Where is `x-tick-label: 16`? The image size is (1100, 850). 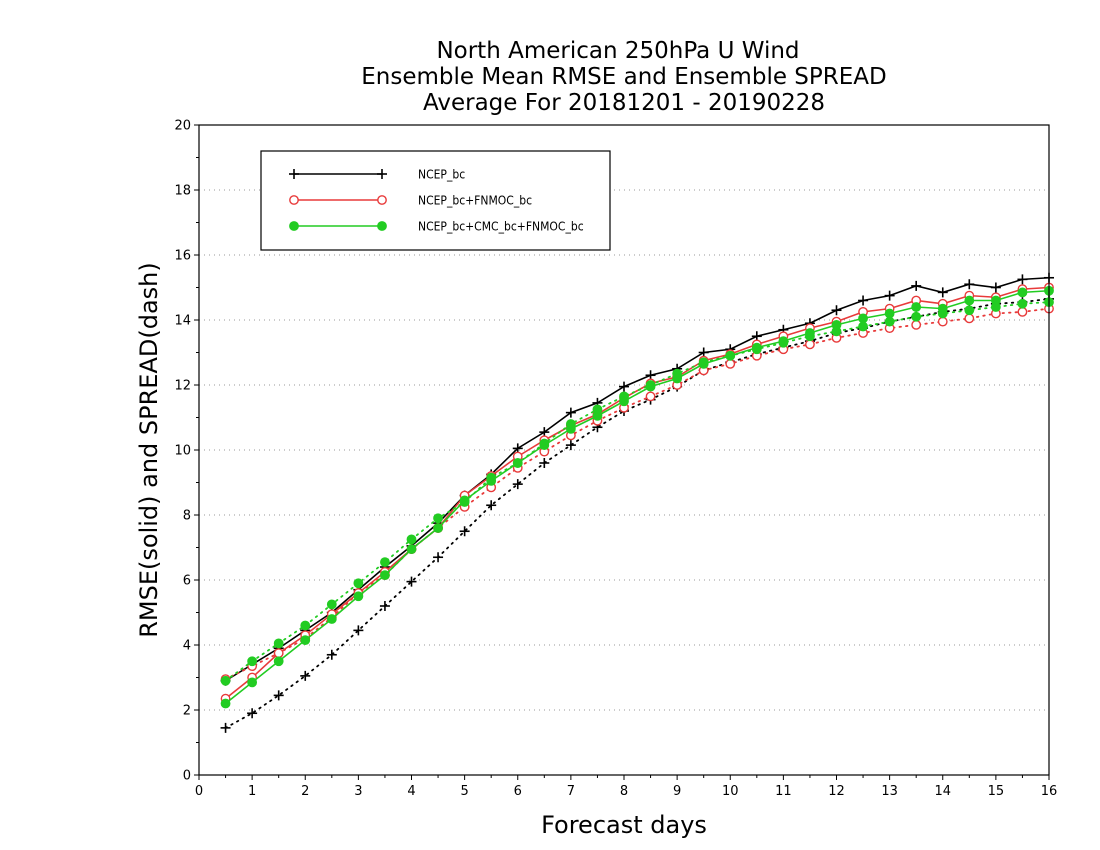 x-tick-label: 16 is located at coordinates (1049, 791).